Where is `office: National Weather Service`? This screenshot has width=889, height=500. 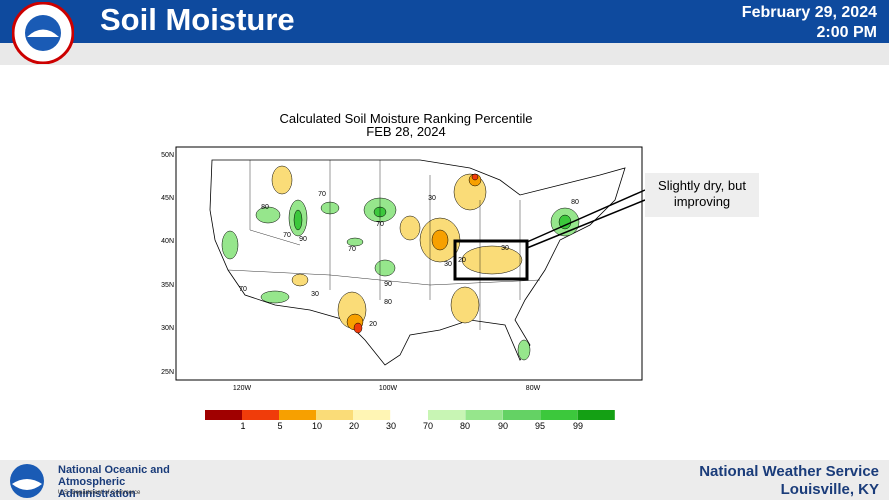 office: National Weather Service is located at coordinates (789, 471).